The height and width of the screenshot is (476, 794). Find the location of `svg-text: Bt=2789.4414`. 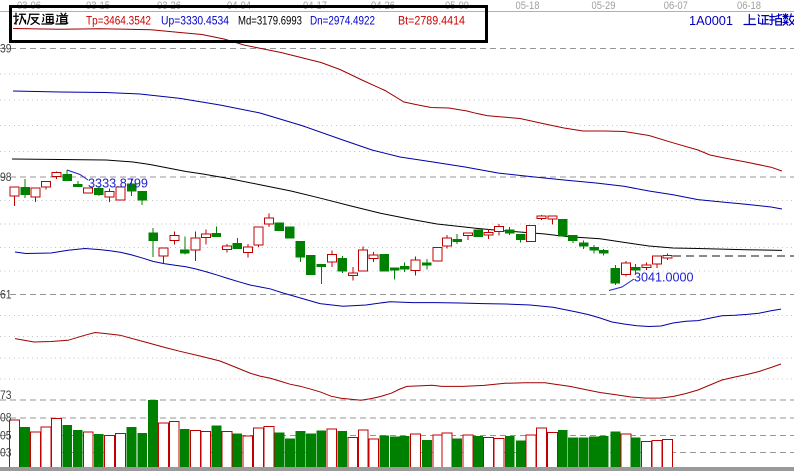

svg-text: Bt=2789.4414 is located at coordinates (431, 21).